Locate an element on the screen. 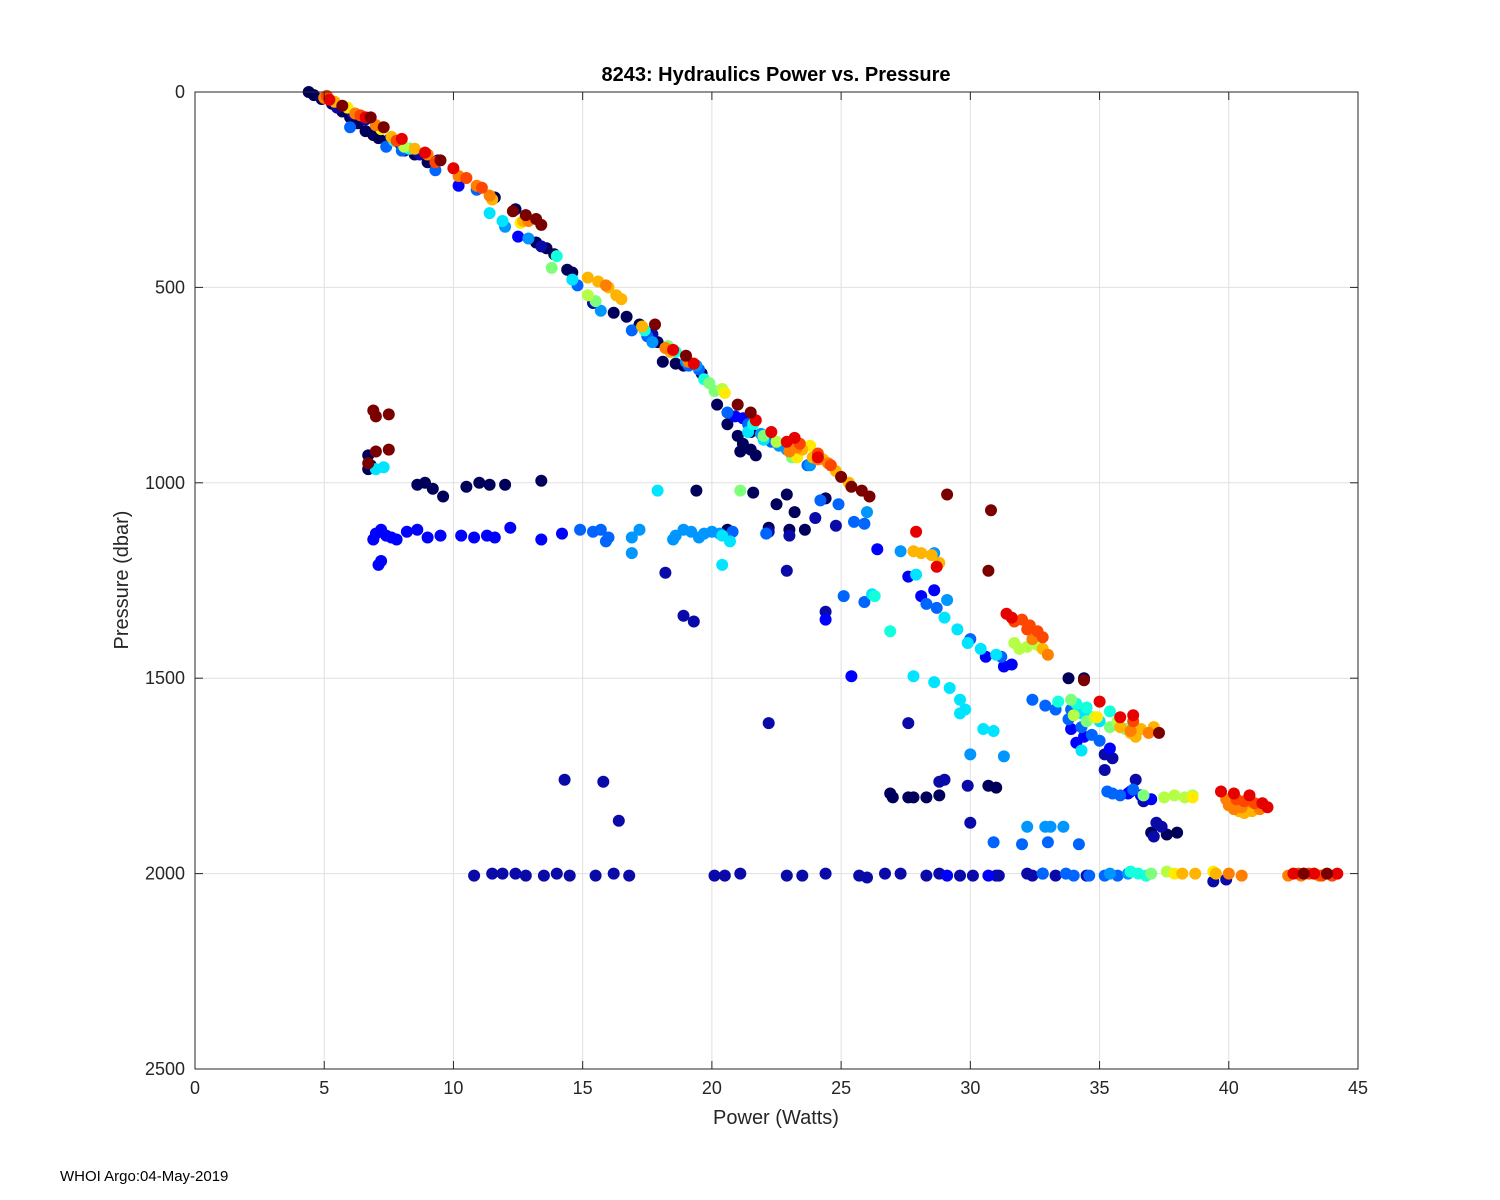  x-tick-label: 30 is located at coordinates (970, 1088).